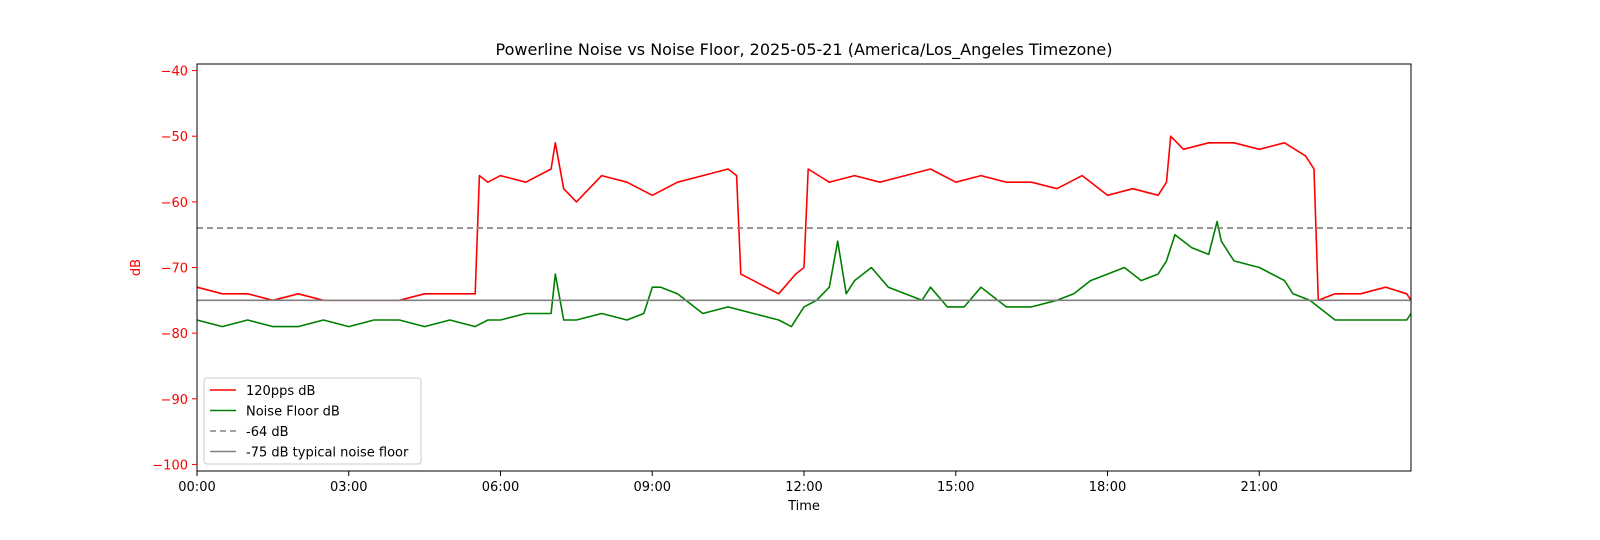 Image resolution: width=1600 pixels, height=540 pixels. I want to click on y-tick-label-6: −100, so click(170, 465).